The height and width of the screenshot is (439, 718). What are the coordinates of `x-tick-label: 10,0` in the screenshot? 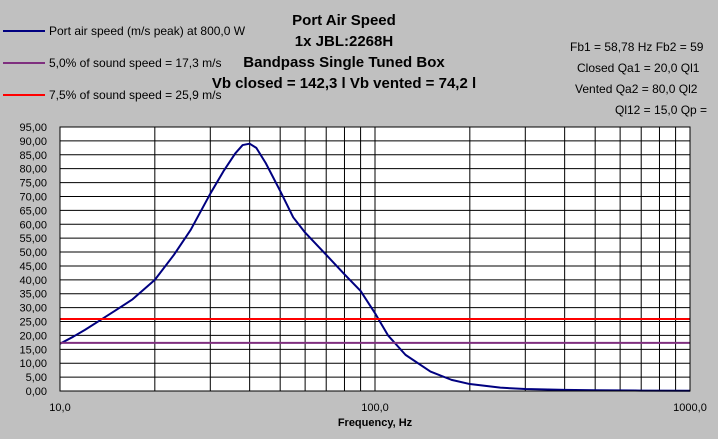 It's located at (59, 408).